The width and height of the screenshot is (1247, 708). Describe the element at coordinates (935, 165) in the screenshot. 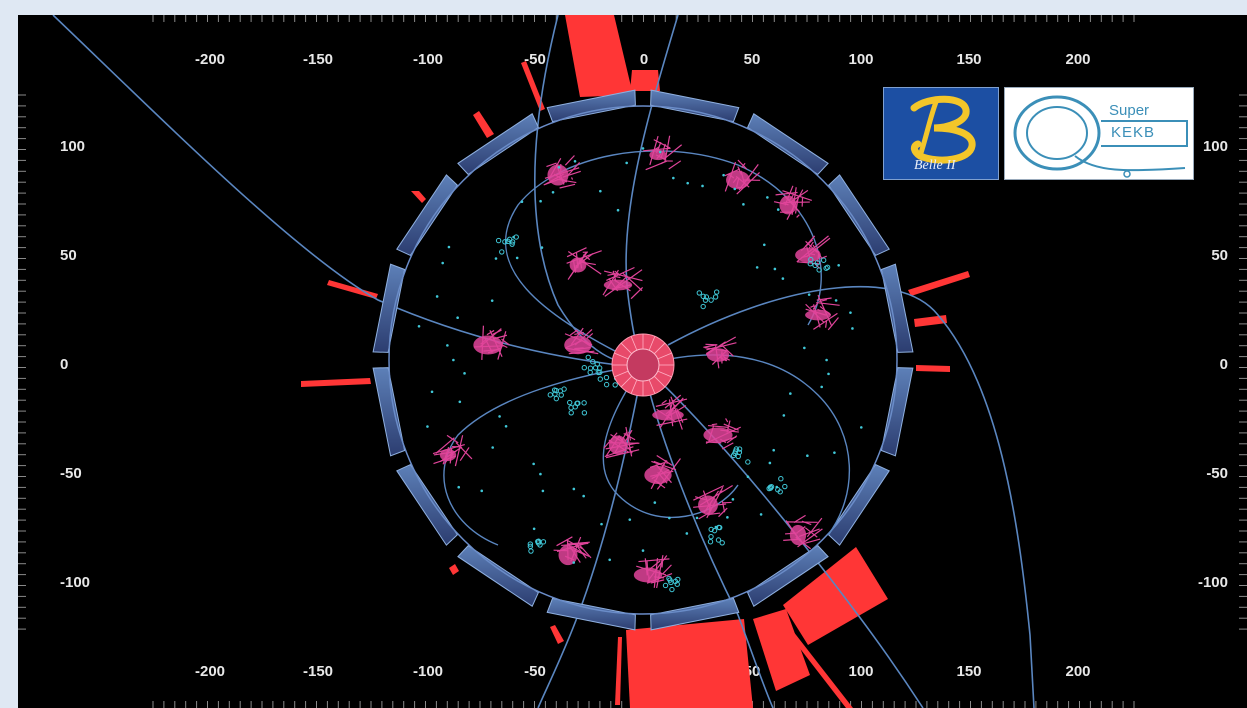

I see `belle-ii-caption: Belle II` at that location.